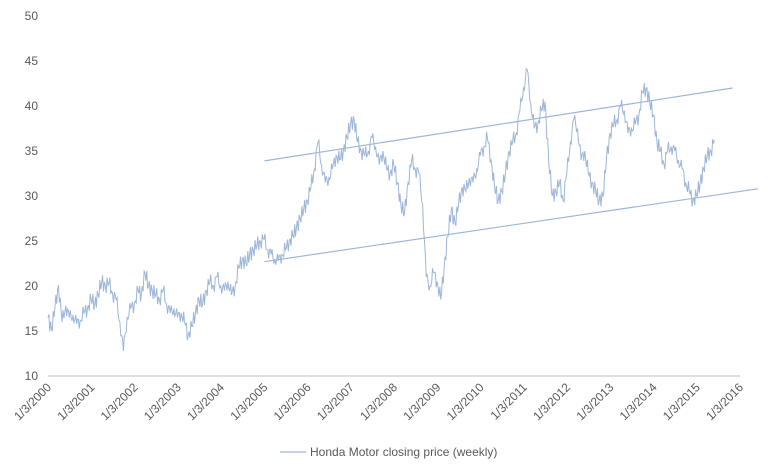 The width and height of the screenshot is (776, 474). Describe the element at coordinates (76, 401) in the screenshot. I see `x-tick-label: 1/3/2001` at that location.